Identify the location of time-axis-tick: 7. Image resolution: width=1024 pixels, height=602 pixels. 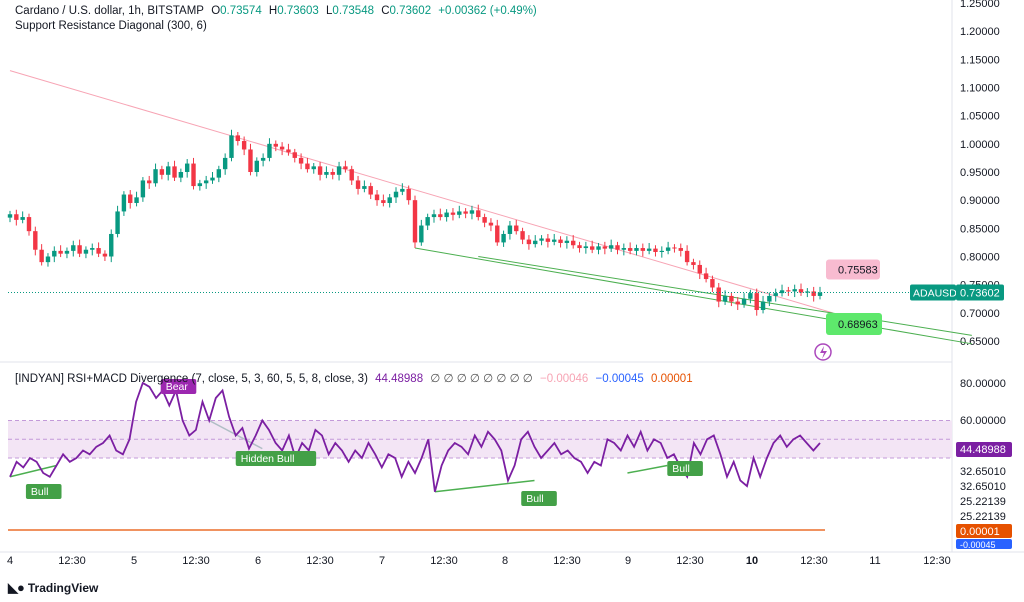
(382, 561).